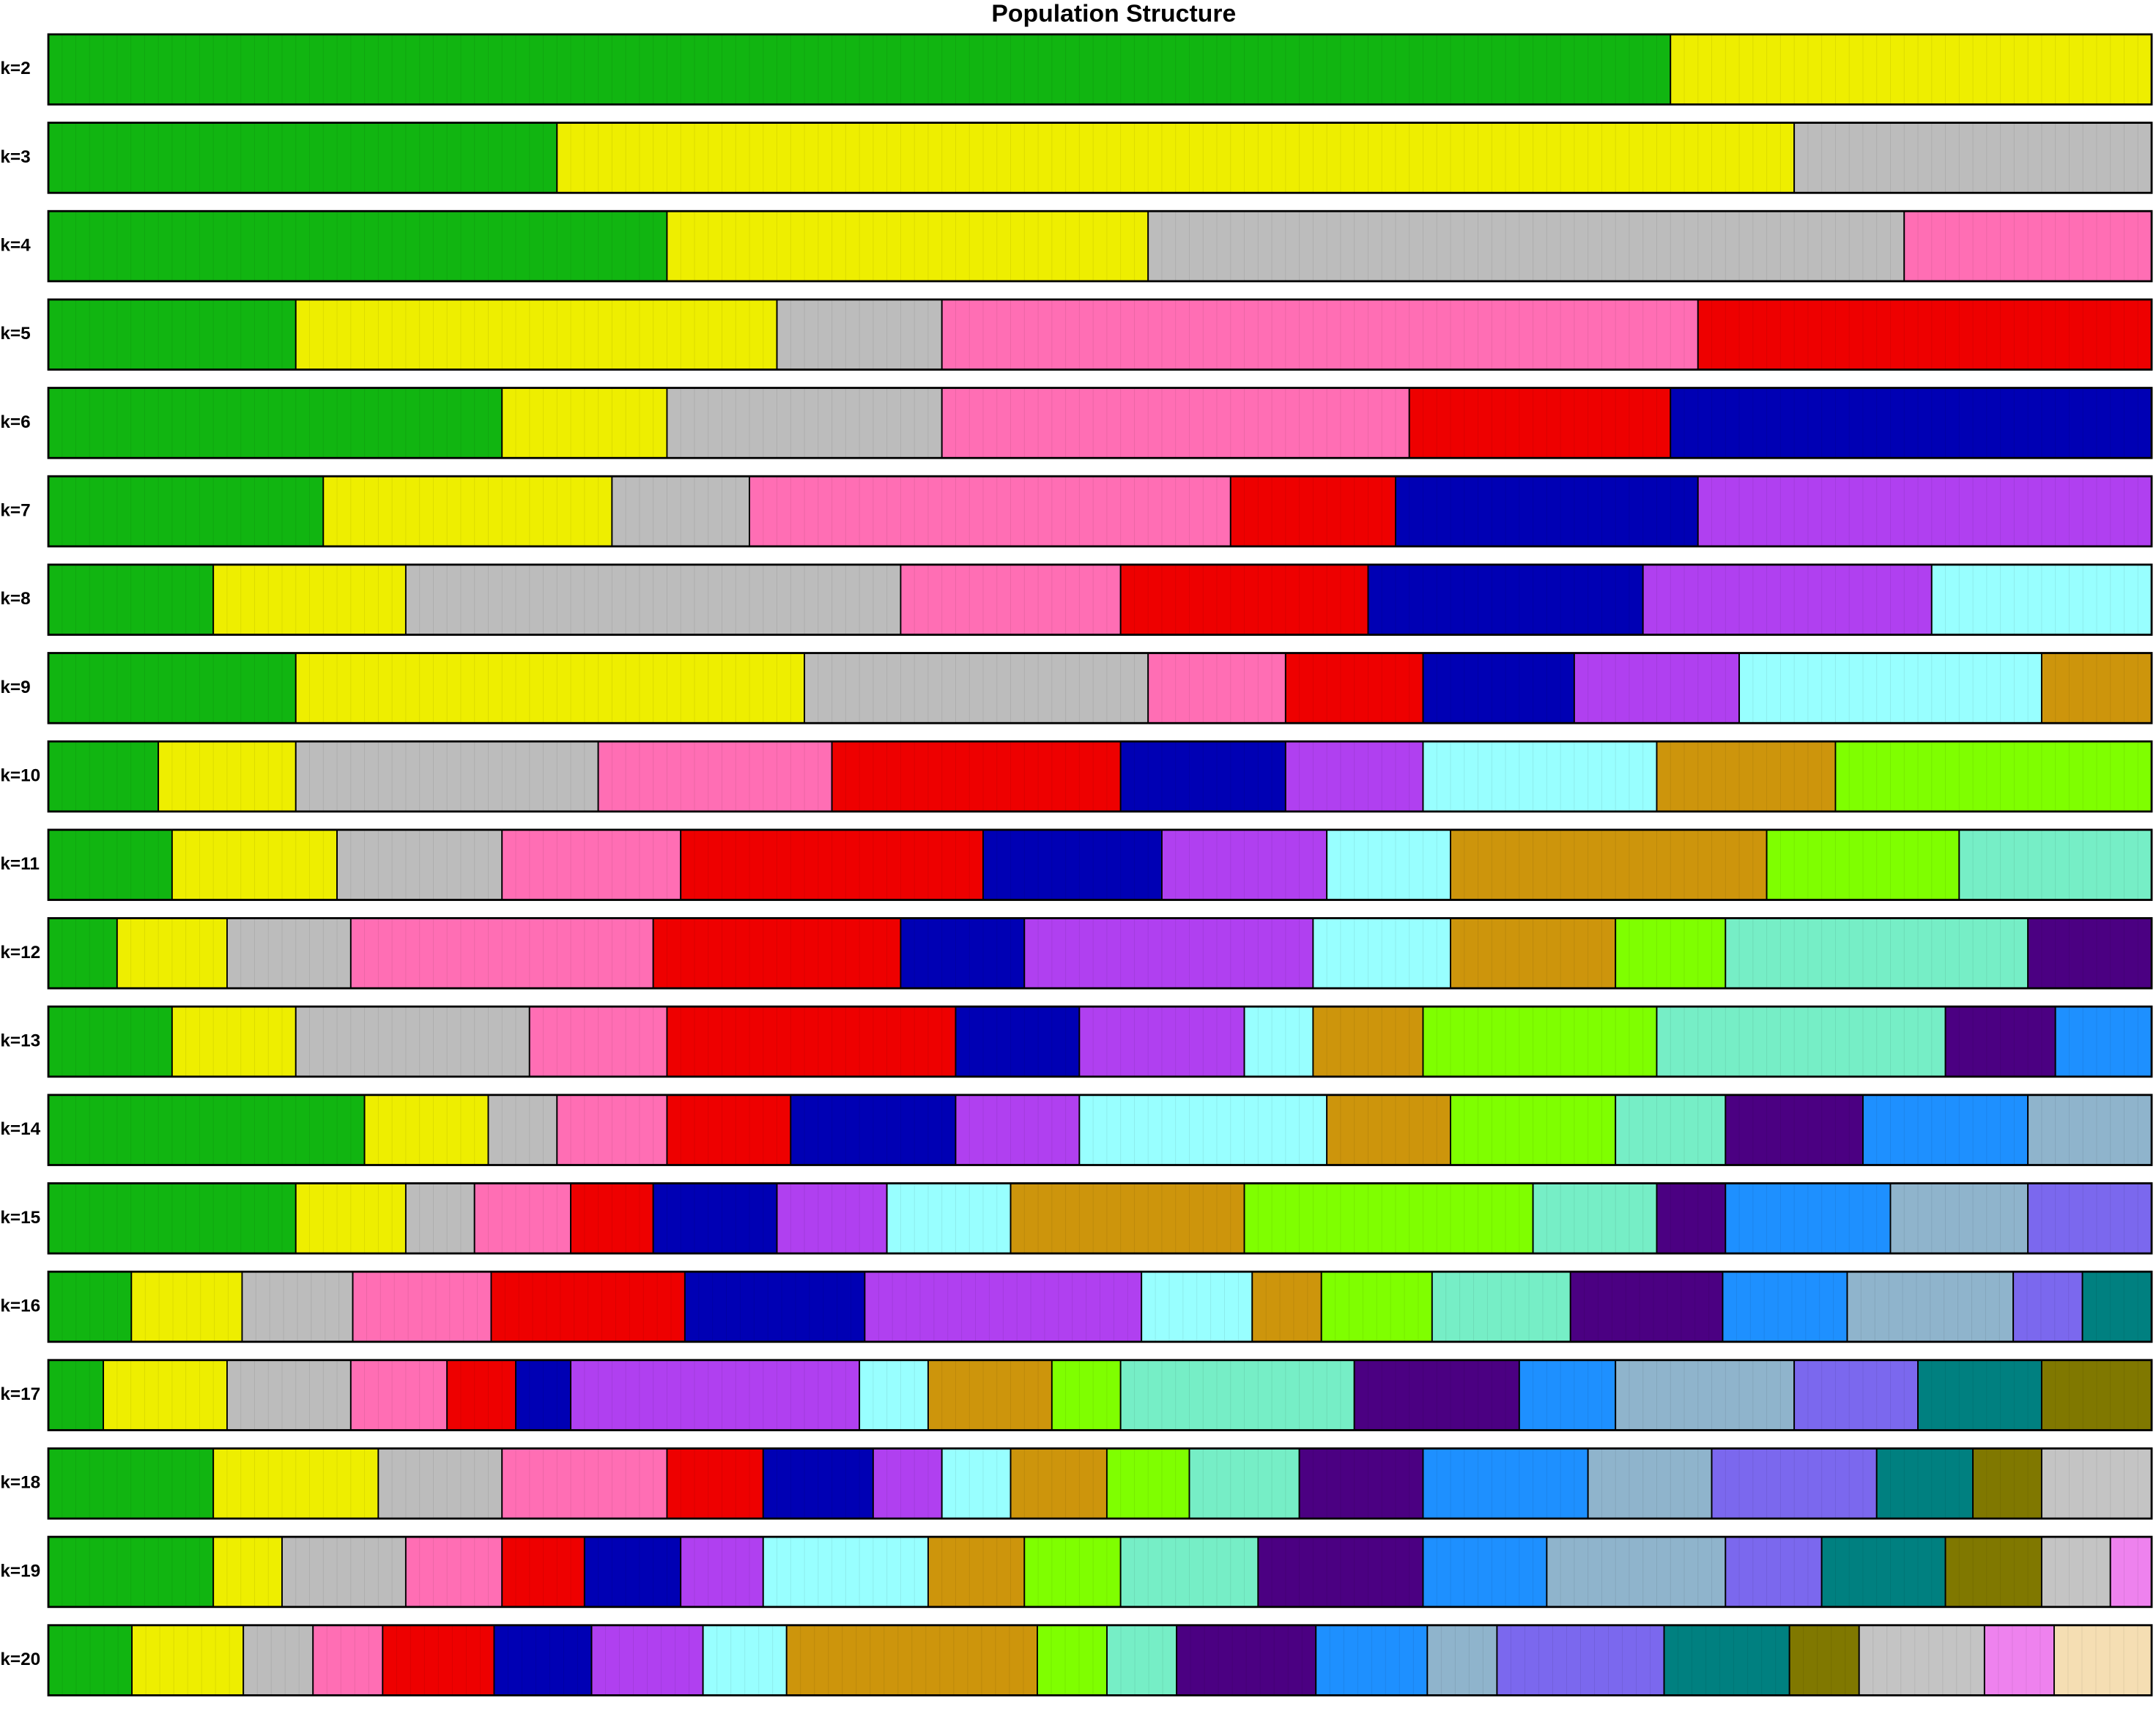 The height and width of the screenshot is (1736, 2156). What do you see at coordinates (15, 422) in the screenshot?
I see `panel-label: k=6` at bounding box center [15, 422].